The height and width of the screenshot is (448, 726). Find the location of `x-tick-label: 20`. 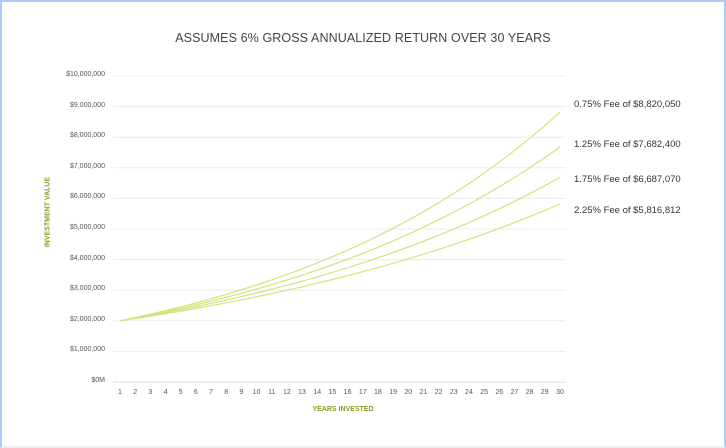

x-tick-label: 20 is located at coordinates (408, 392).